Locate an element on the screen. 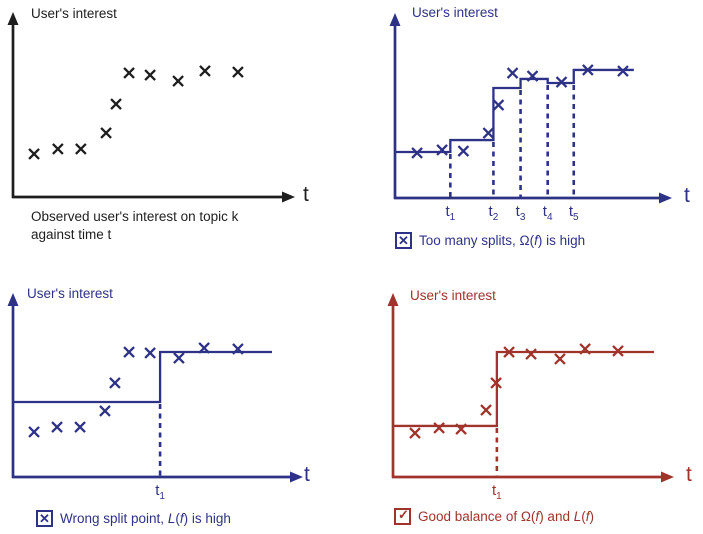 The image size is (703, 534). split-label-t3: t3 is located at coordinates (520, 213).